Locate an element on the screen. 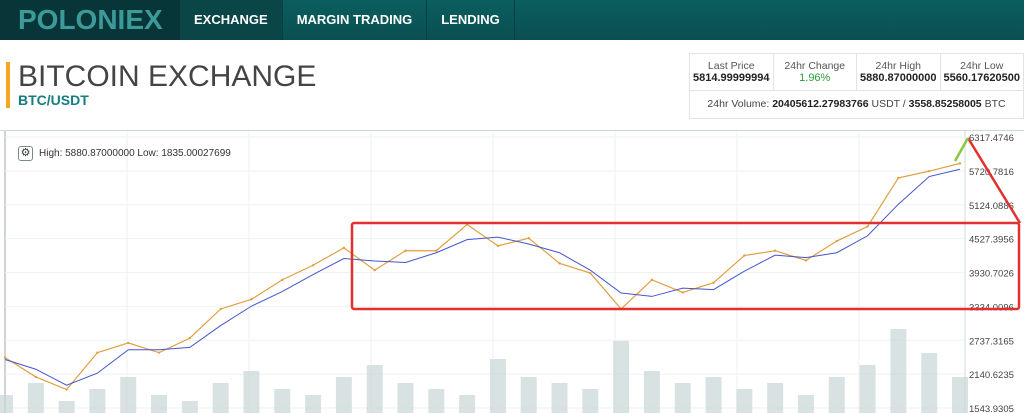 This screenshot has width=1024, height=413. usdt-unit: USDT / is located at coordinates (888, 104).